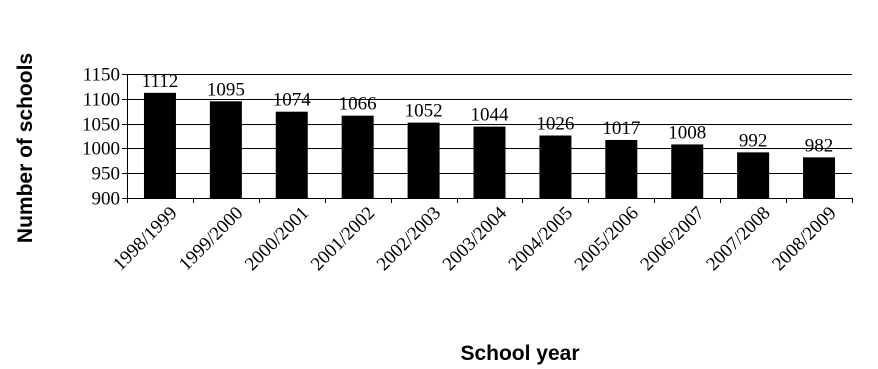 This screenshot has width=878, height=369. What do you see at coordinates (753, 140) in the screenshot?
I see `data-label: 992` at bounding box center [753, 140].